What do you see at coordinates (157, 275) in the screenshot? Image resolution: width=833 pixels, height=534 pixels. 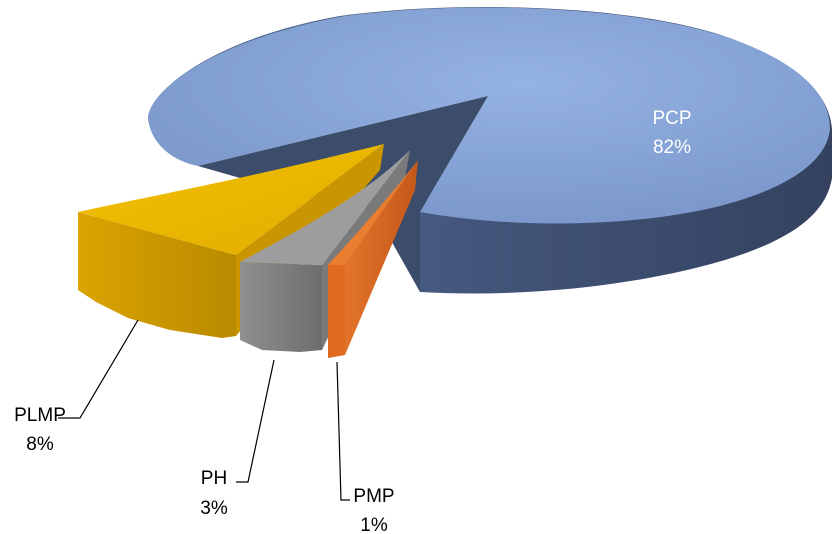 I see `pie-slice-plmp-side` at bounding box center [157, 275].